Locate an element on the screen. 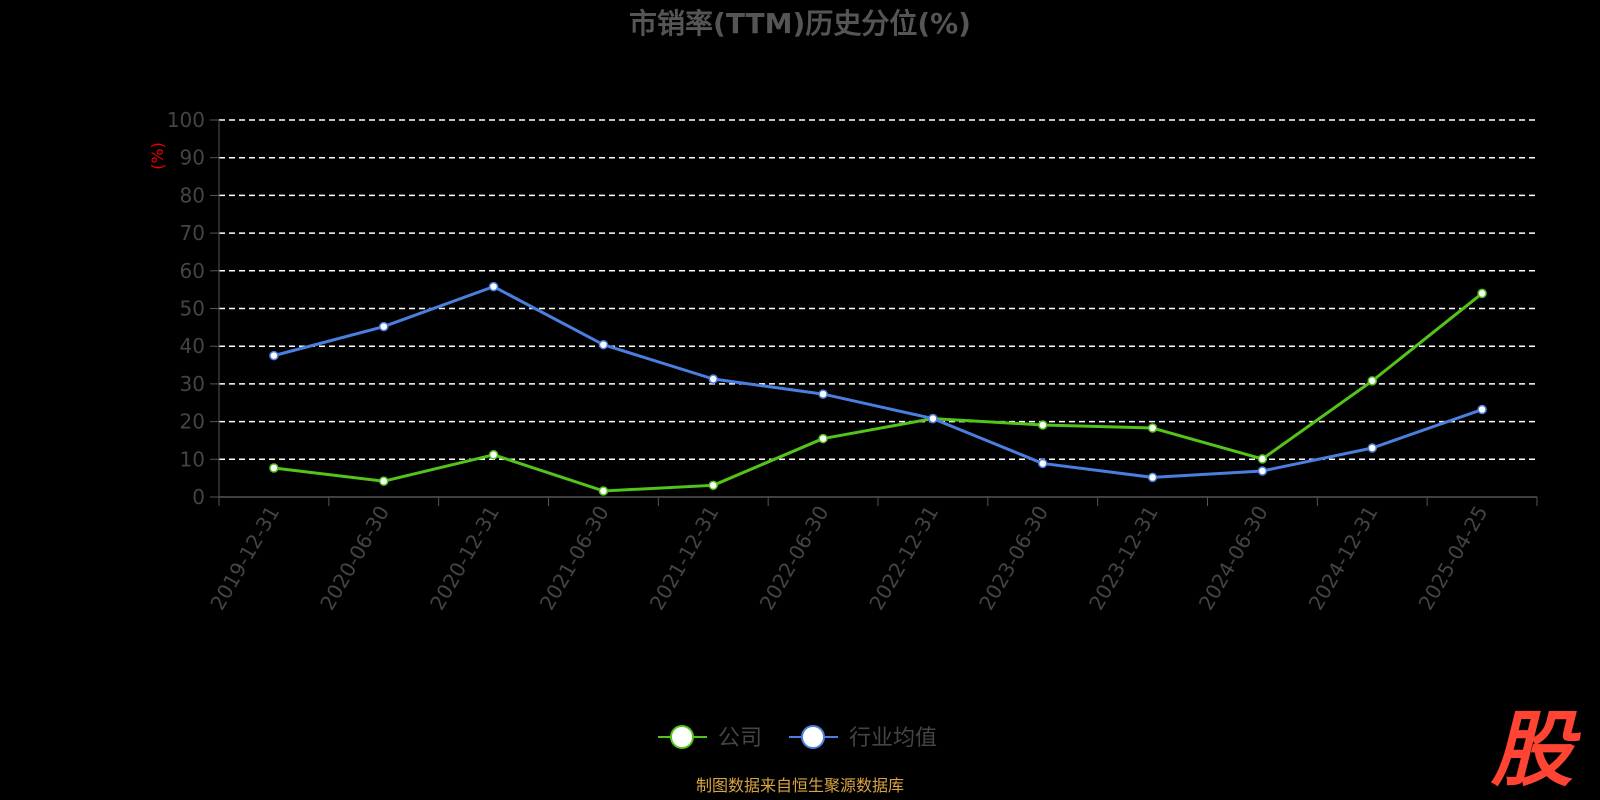 This screenshot has height=800, width=1600. y-tick-label: 60 is located at coordinates (192, 271).